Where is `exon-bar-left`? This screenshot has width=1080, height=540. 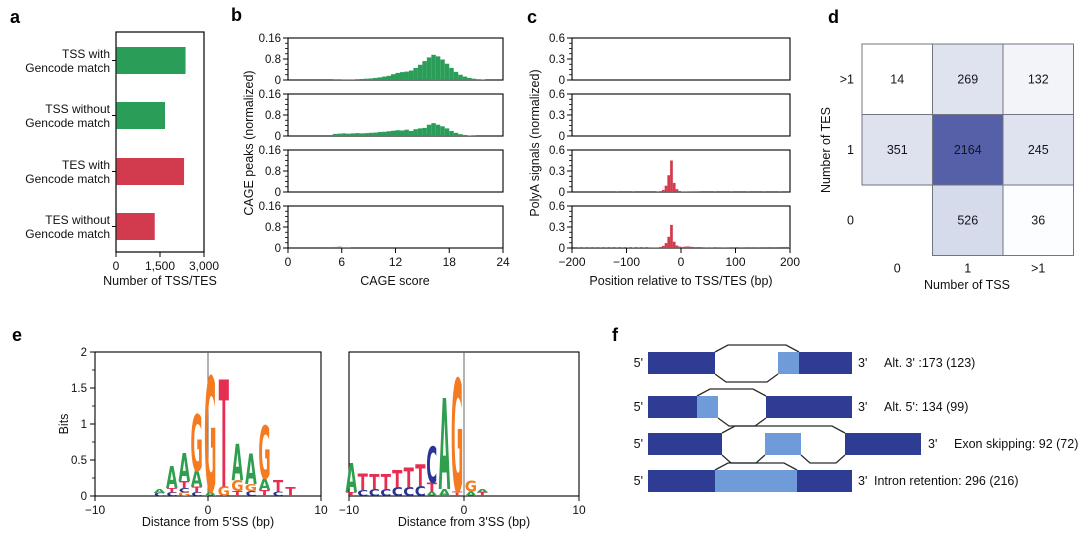 exon-bar-left is located at coordinates (681, 481).